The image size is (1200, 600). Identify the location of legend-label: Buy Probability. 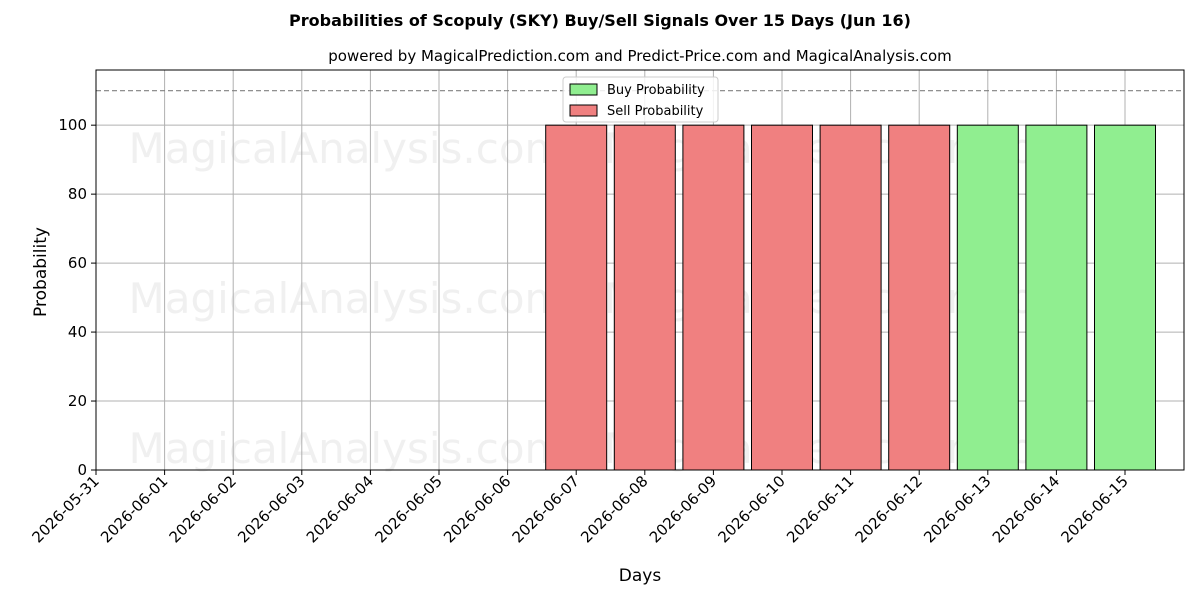
(656, 90).